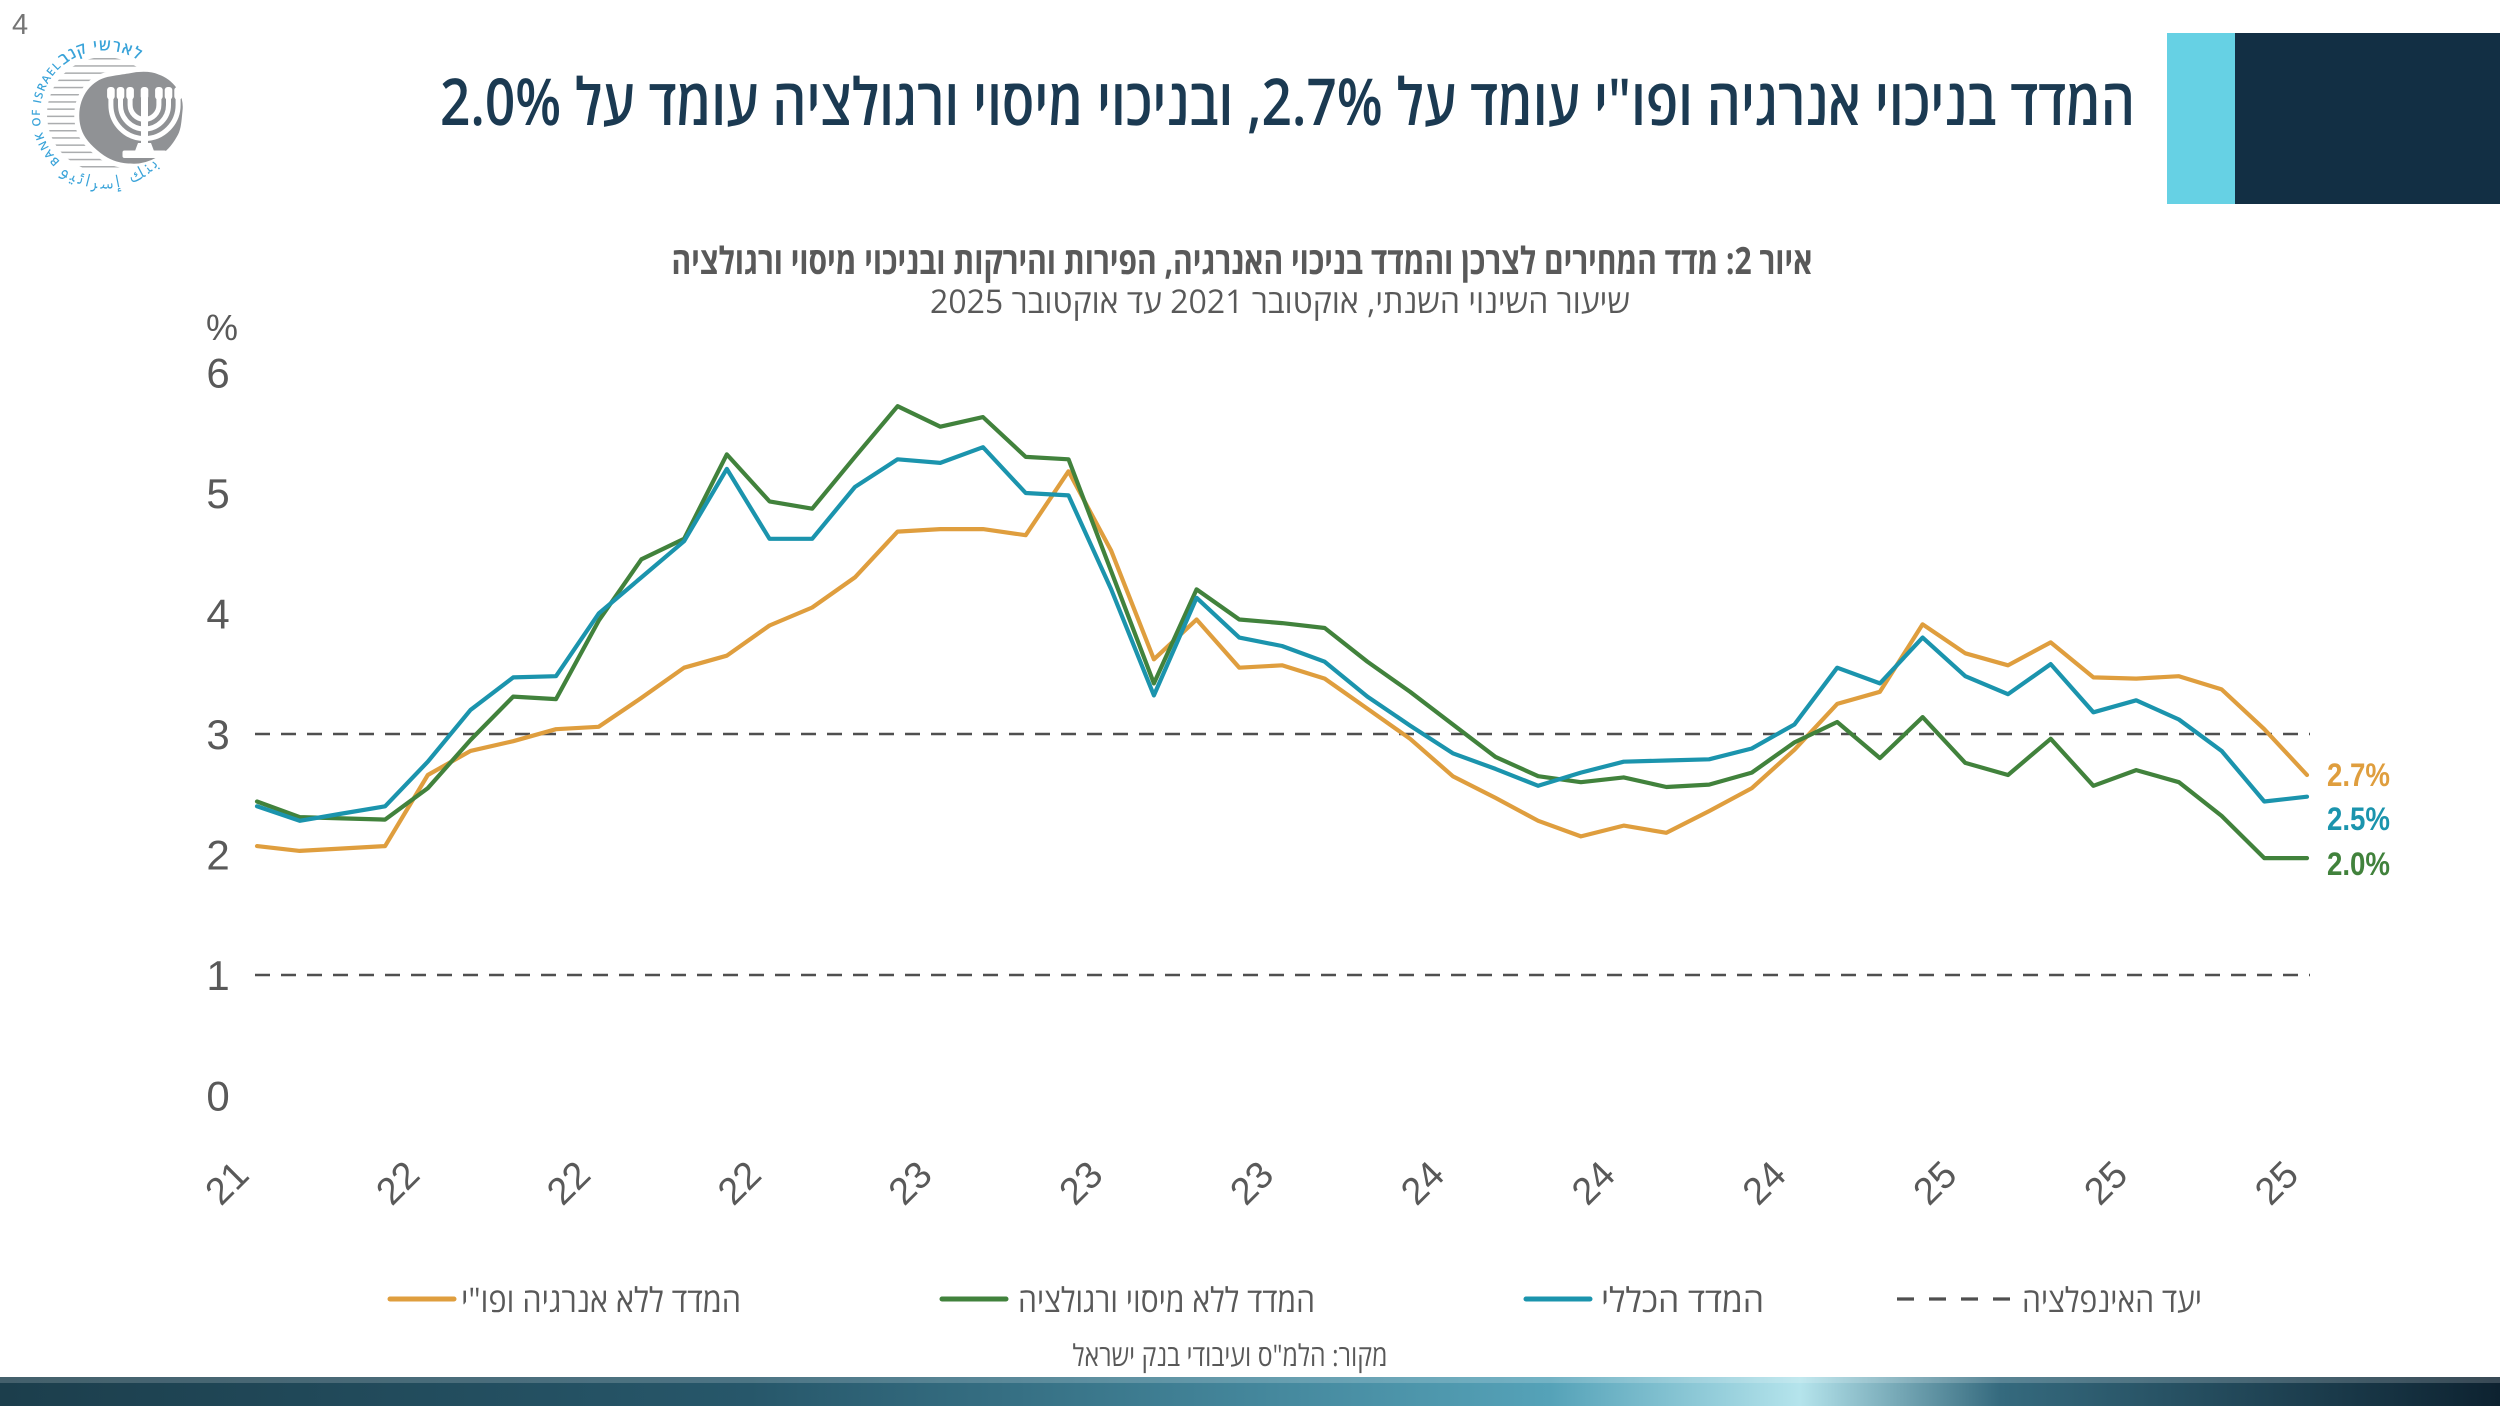 This screenshot has width=2500, height=1406. What do you see at coordinates (217, 493) in the screenshot?
I see `svg-text: 5` at bounding box center [217, 493].